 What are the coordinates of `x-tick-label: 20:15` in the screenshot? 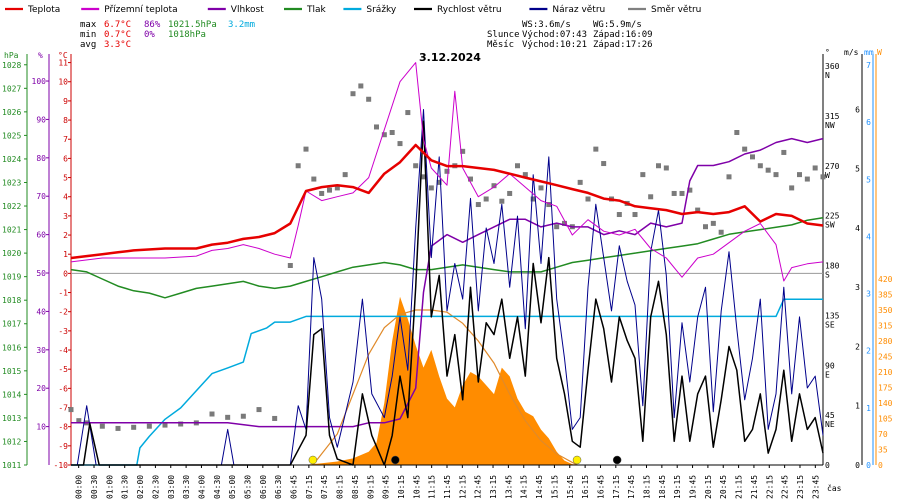 It's located at (708, 487).